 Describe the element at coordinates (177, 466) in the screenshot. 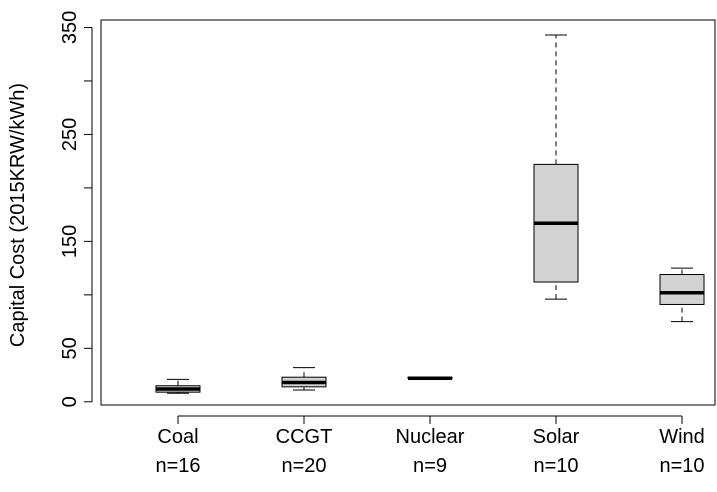

I see `sample-size-label: n=16` at that location.